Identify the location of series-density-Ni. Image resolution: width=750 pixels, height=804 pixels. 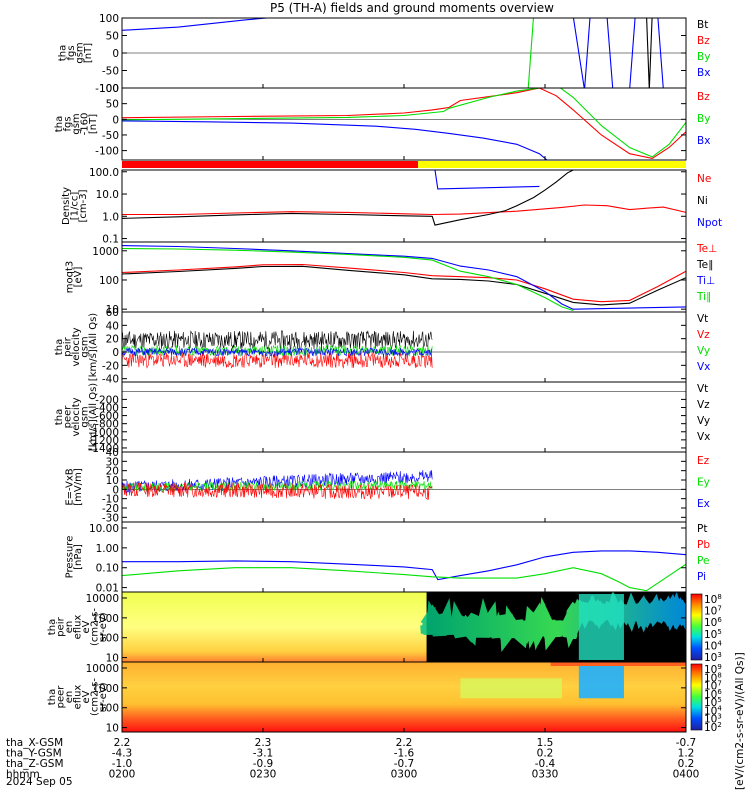
(348, 198).